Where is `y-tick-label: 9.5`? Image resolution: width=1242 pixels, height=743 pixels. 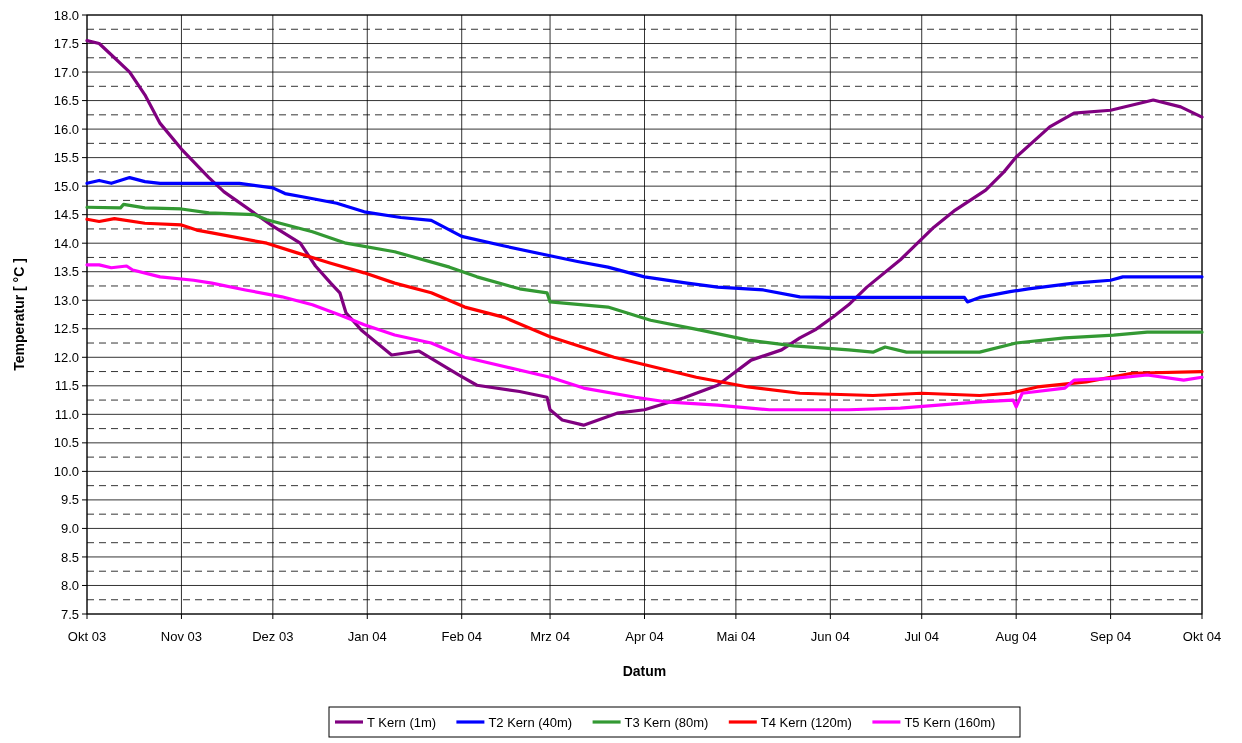
y-tick-label: 9.5 is located at coordinates (69, 500).